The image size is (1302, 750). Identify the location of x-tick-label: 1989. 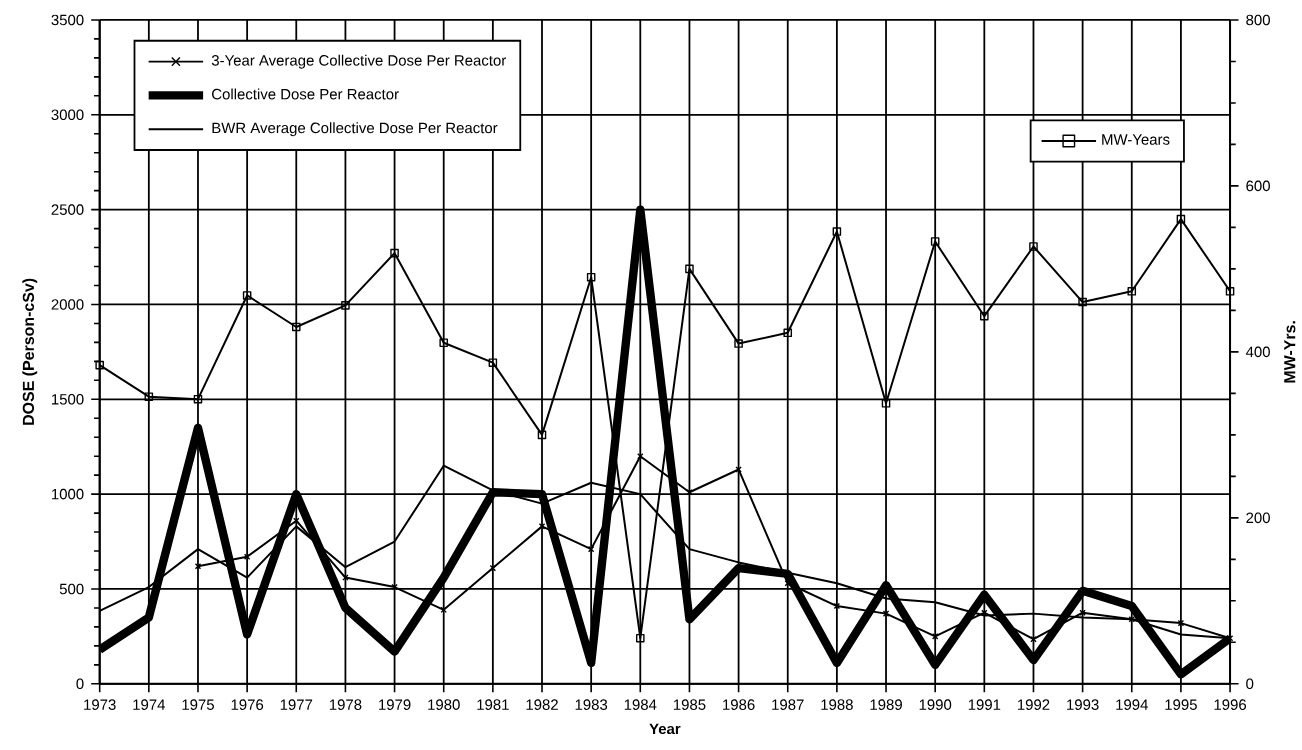
(886, 705).